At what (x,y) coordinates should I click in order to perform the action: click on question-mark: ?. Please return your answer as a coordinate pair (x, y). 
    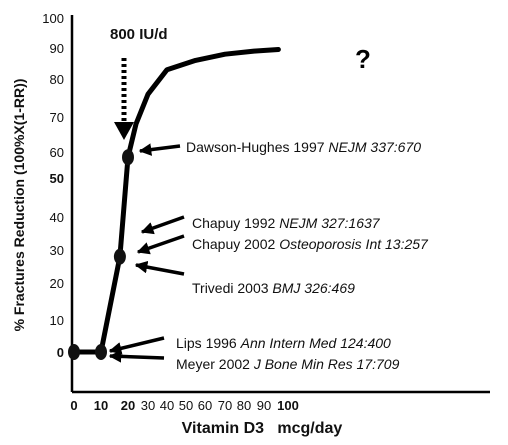
    Looking at the image, I should click on (363, 59).